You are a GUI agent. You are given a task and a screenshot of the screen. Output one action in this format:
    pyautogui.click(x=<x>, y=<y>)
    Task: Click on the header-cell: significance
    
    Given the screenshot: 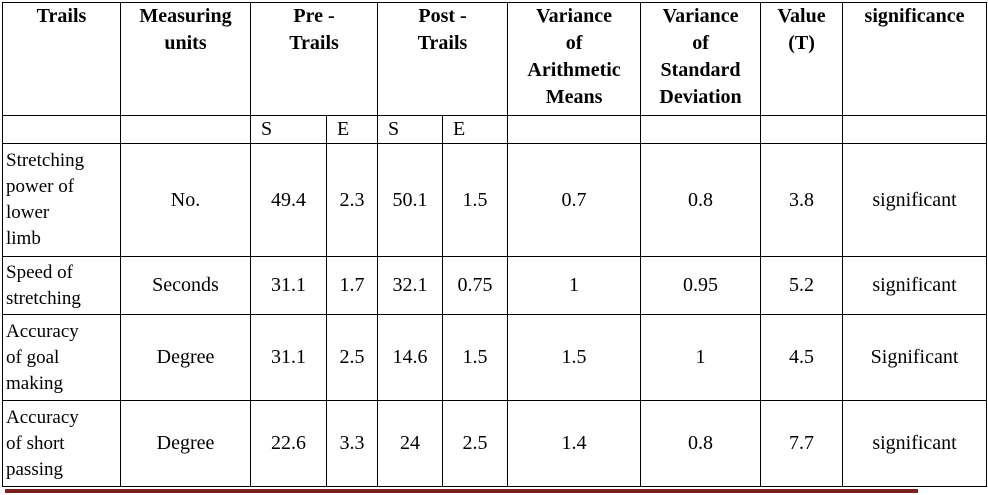 What is the action you would take?
    pyautogui.click(x=915, y=59)
    